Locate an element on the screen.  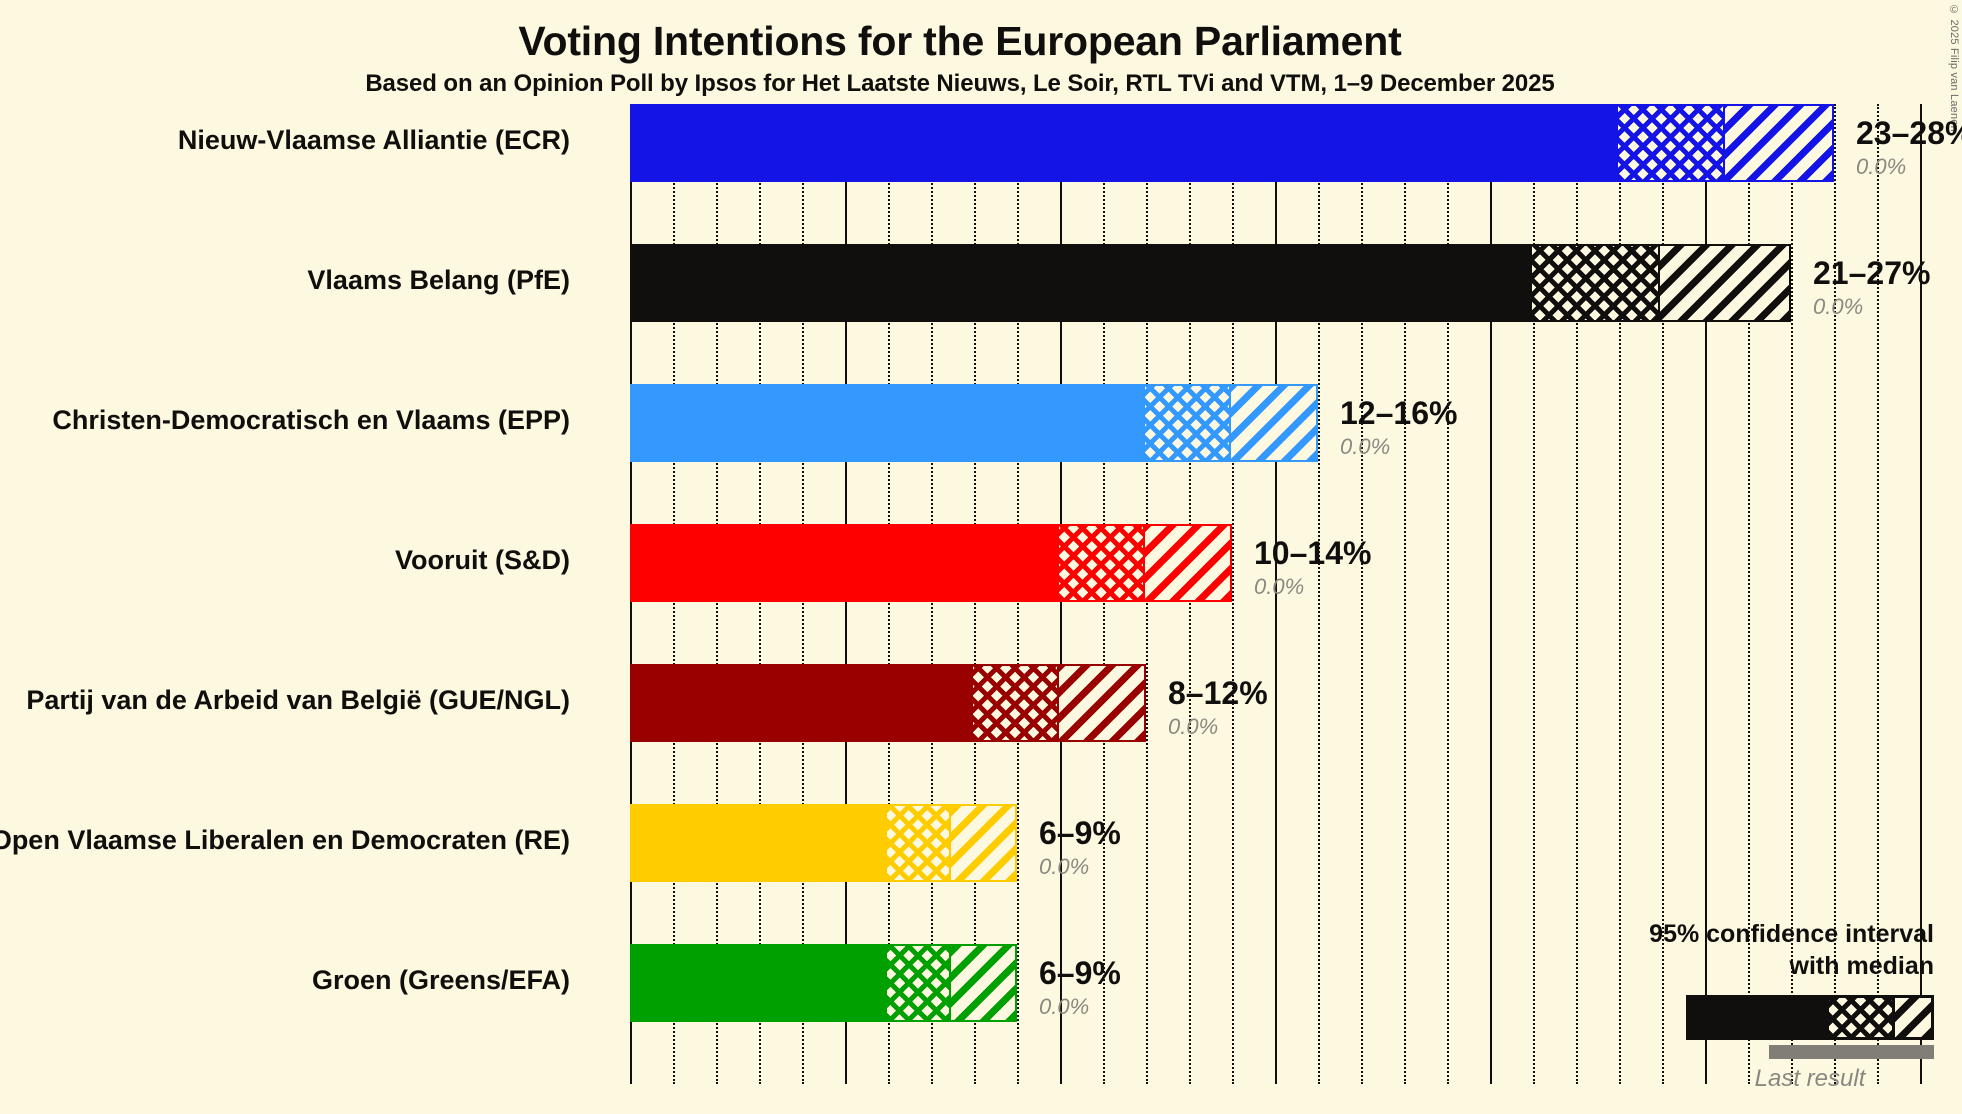
legend-last-result-bar is located at coordinates (1851, 1052).